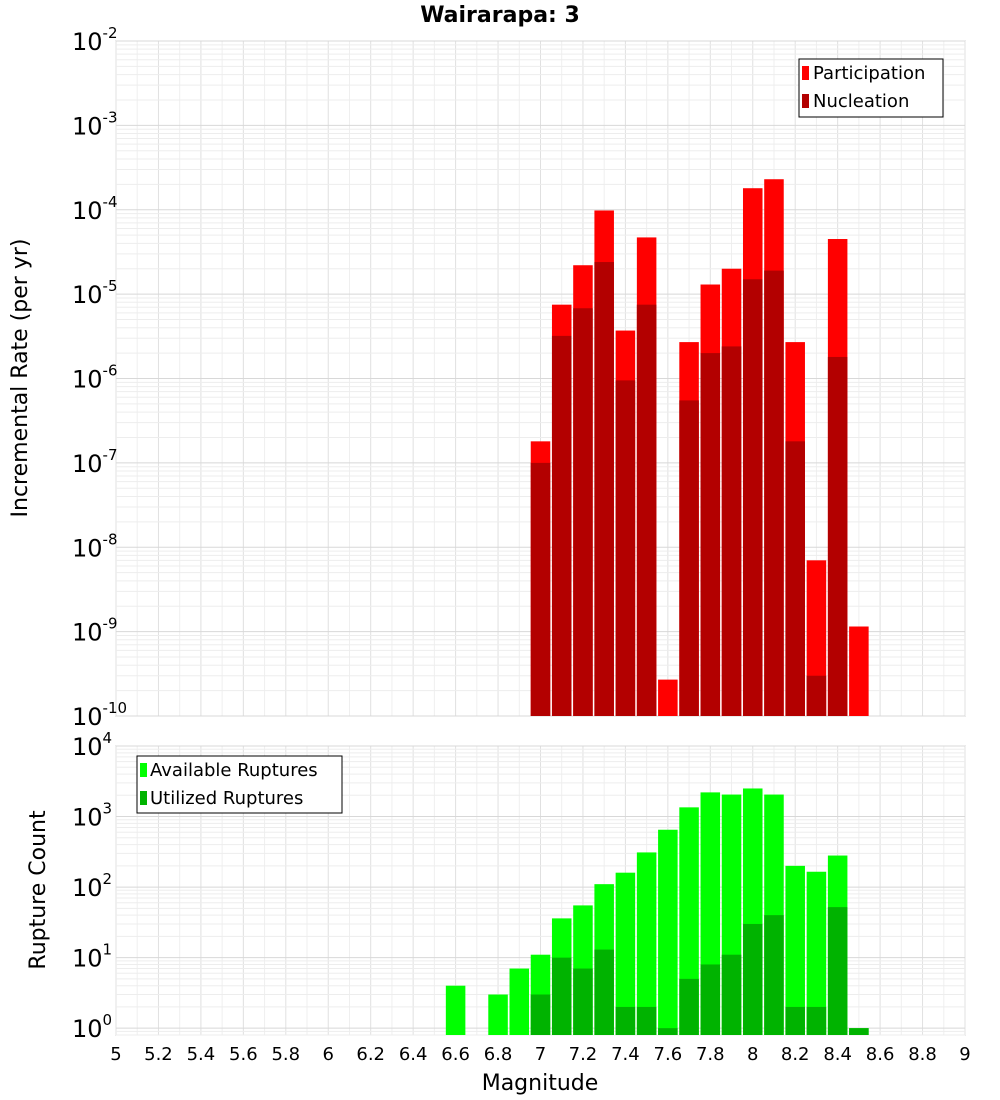  What do you see at coordinates (540, 1083) in the screenshot?
I see `x-axis-label: Magnitude` at bounding box center [540, 1083].